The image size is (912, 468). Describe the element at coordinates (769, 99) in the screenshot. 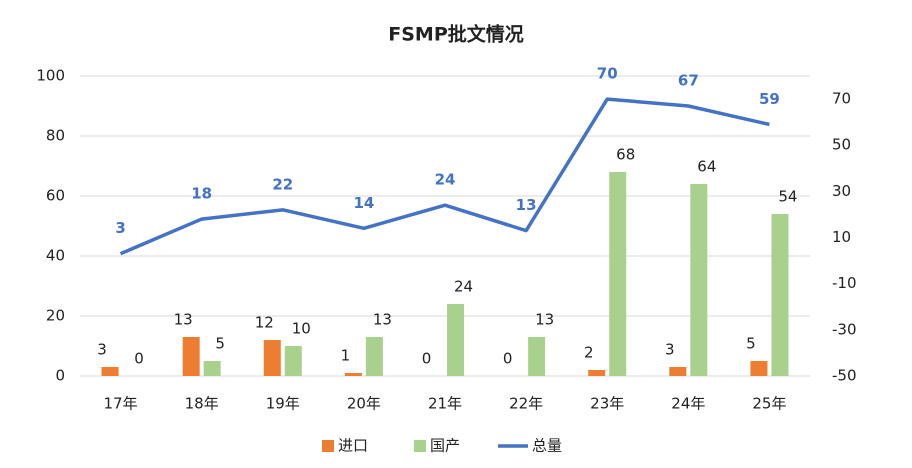

I see `line-value-label: 59` at that location.